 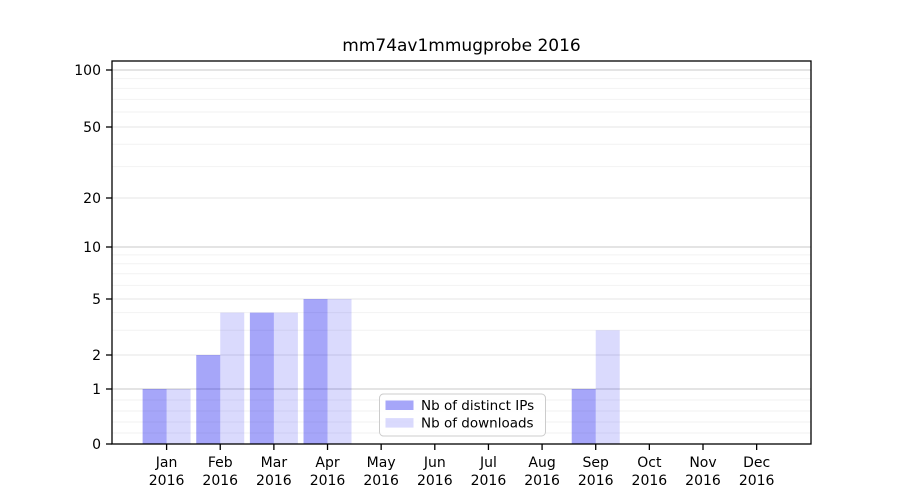 What do you see at coordinates (87, 71) in the screenshot?
I see `y-tick-label: 100` at bounding box center [87, 71].